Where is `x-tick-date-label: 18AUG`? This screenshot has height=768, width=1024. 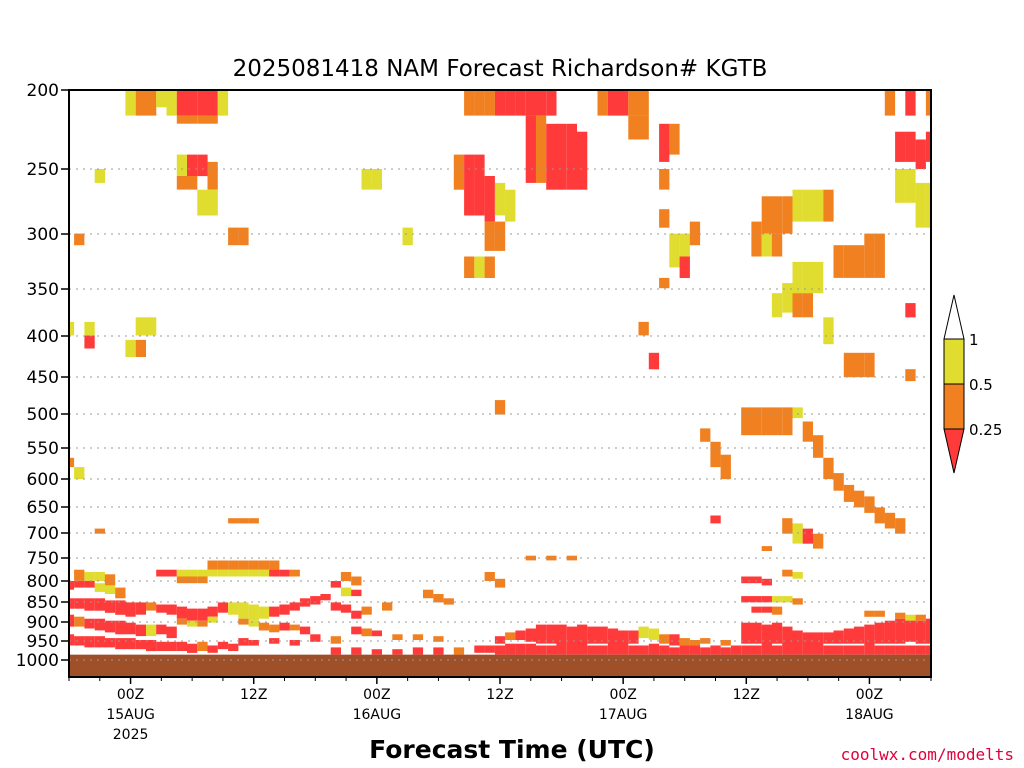 x-tick-date-label: 18AUG is located at coordinates (869, 715).